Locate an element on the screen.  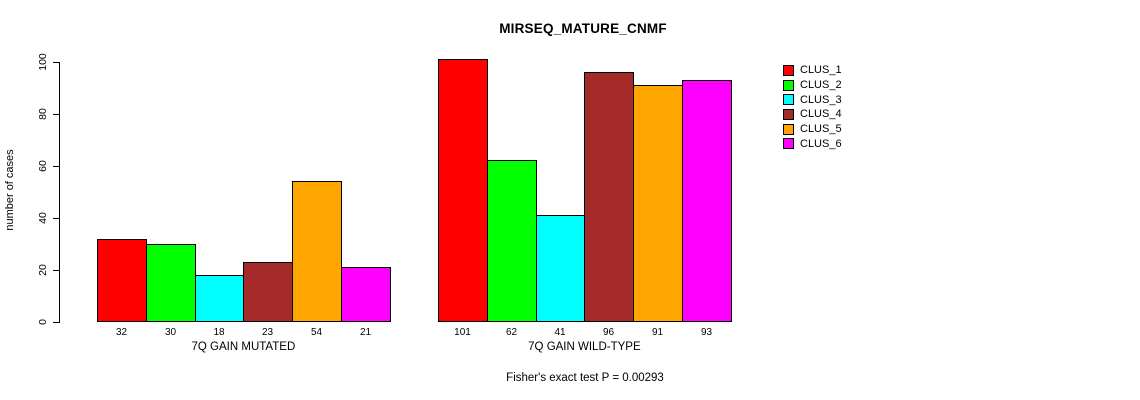
bar-value-label: 101 is located at coordinates (462, 332).